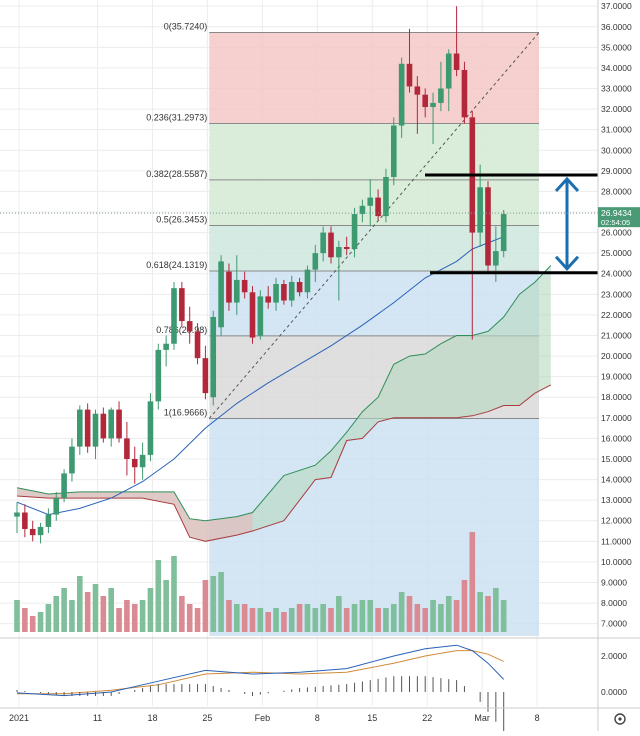 This screenshot has width=640, height=736. Describe the element at coordinates (619, 365) in the screenshot. I see `price-axis-background` at that location.